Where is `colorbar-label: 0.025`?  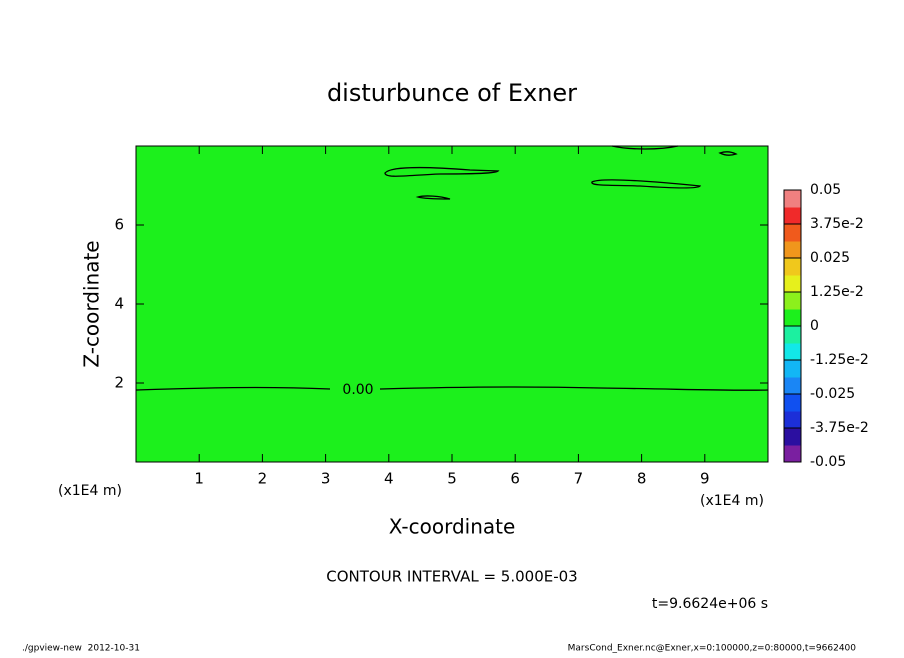
colorbar-label: 0.025 is located at coordinates (830, 258).